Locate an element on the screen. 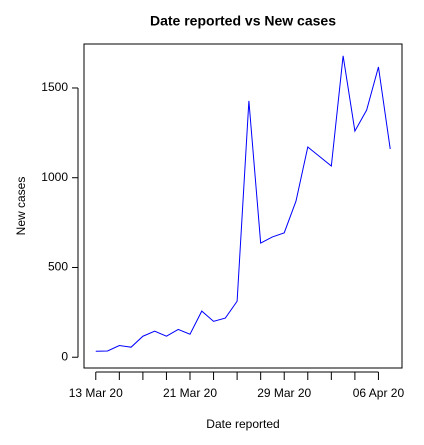 The width and height of the screenshot is (424, 445). y-tick-label: 0 is located at coordinates (64, 356).